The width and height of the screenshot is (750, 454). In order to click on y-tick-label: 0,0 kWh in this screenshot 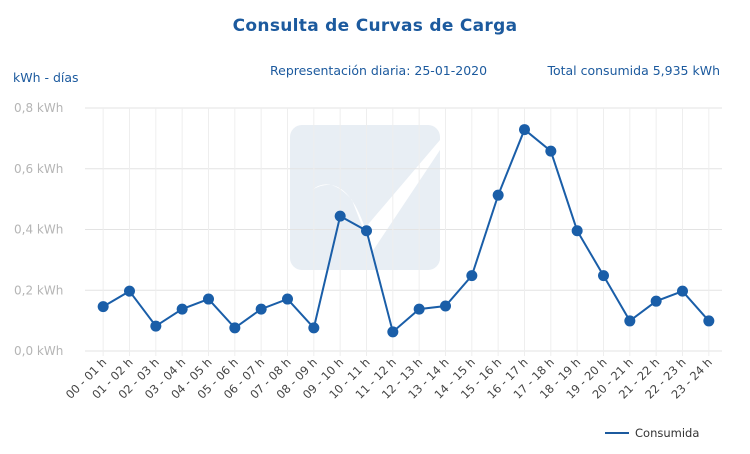, I will do `click(38, 351)`.